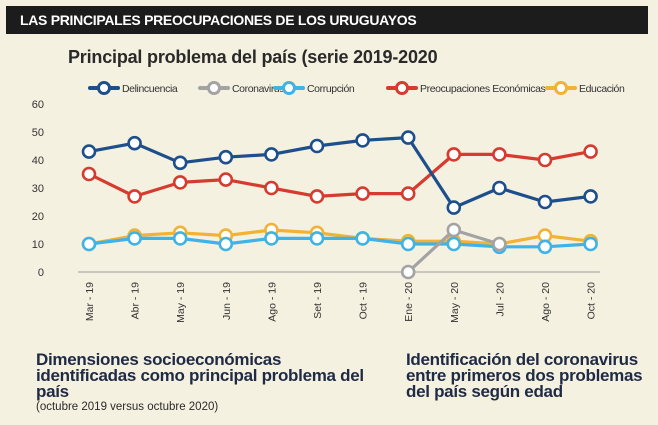 The width and height of the screenshot is (658, 425). Describe the element at coordinates (38, 217) in the screenshot. I see `y-tick-label: 20` at that location.